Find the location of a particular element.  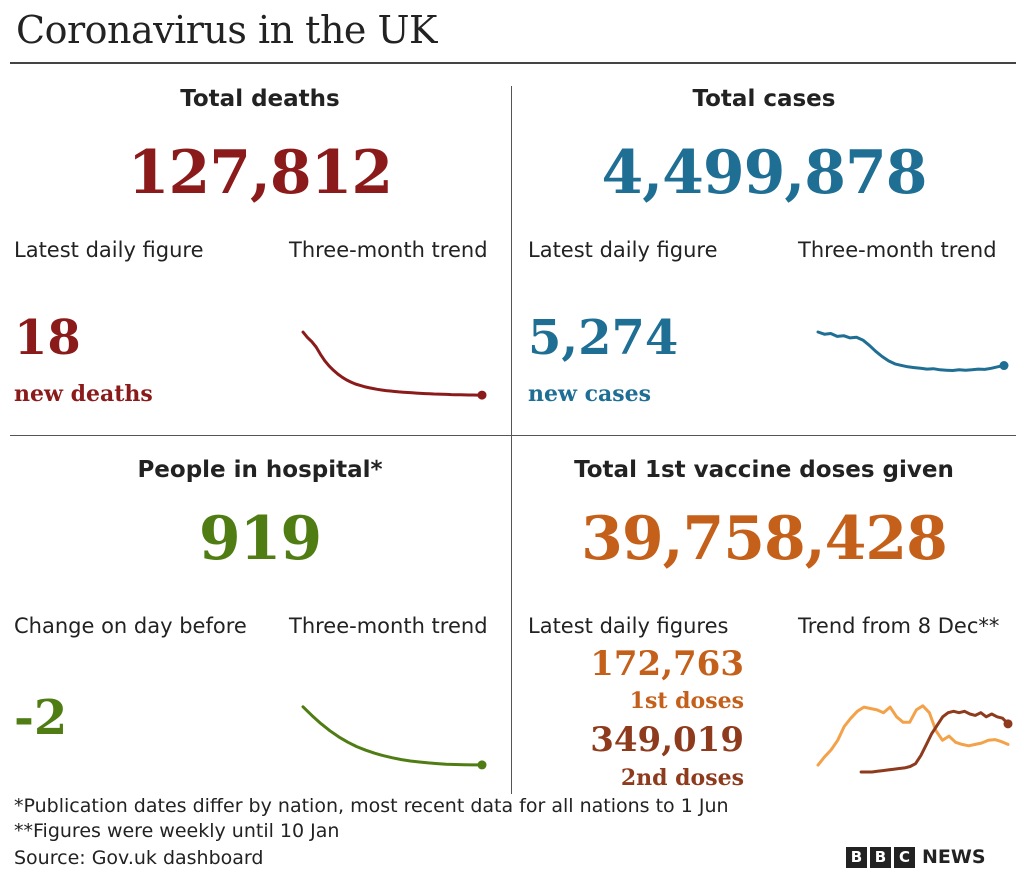

dose1-trend-series is located at coordinates (913, 735).